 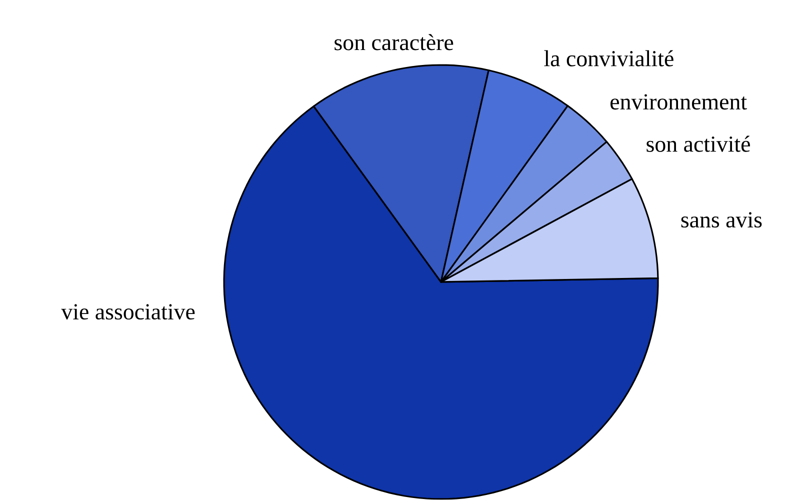 What do you see at coordinates (678, 102) in the screenshot?
I see `slice-label: environnement` at bounding box center [678, 102].